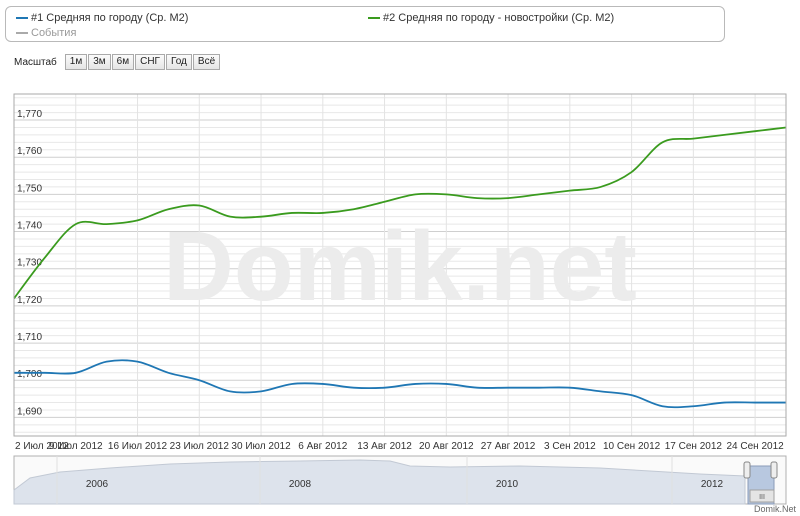  What do you see at coordinates (508, 446) in the screenshot?
I see `x-tick-label: 27 Авг 2012` at bounding box center [508, 446].